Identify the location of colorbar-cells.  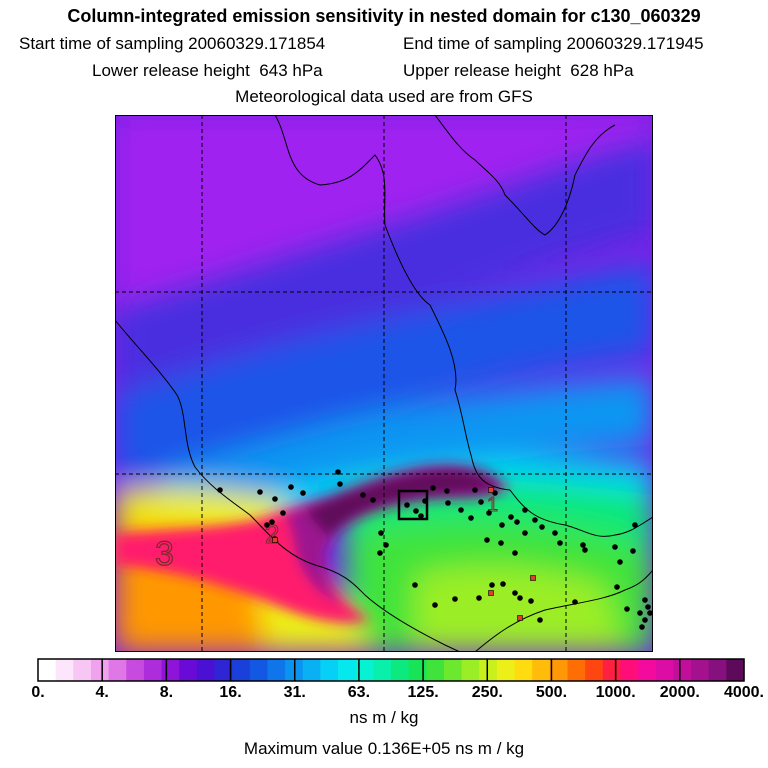
(391, 670).